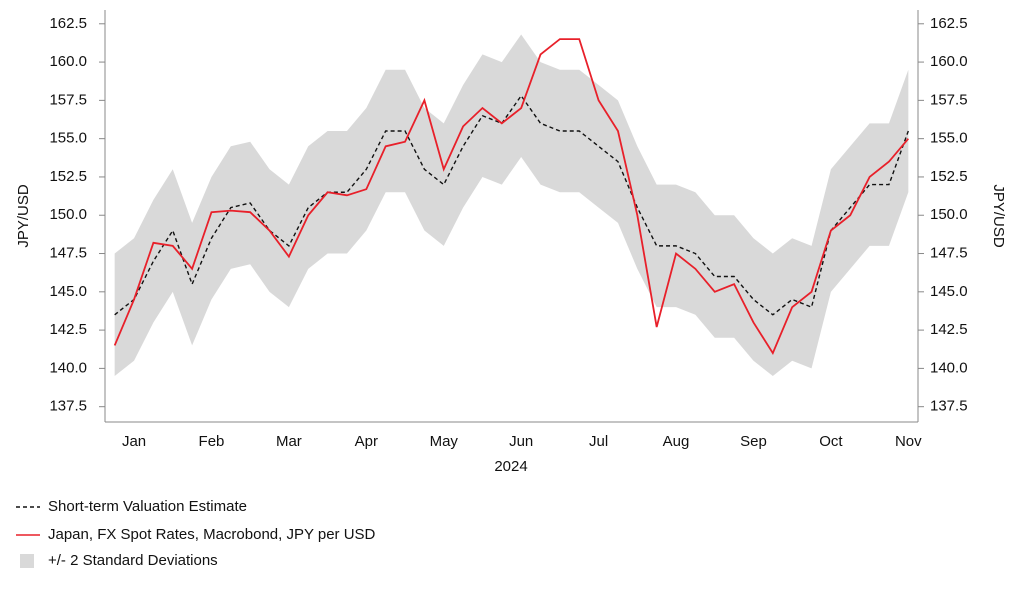 Image resolution: width=1022 pixels, height=597 pixels. What do you see at coordinates (521, 441) in the screenshot?
I see `x-tick-label: Jun` at bounding box center [521, 441].